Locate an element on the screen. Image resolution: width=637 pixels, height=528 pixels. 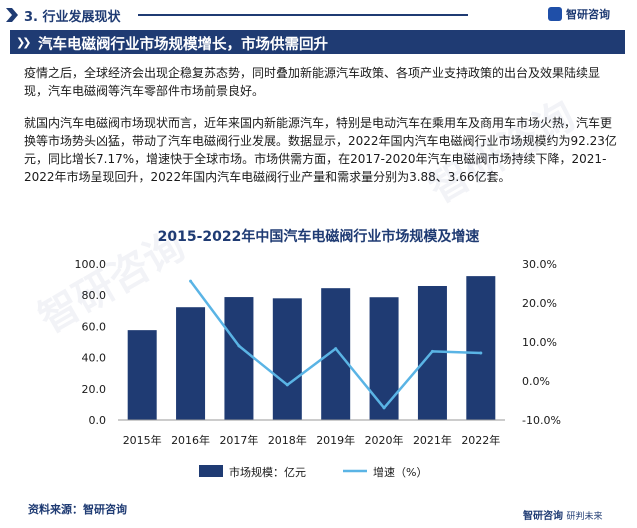
x-axis-tick-label: 2019年 is located at coordinates (335, 440).